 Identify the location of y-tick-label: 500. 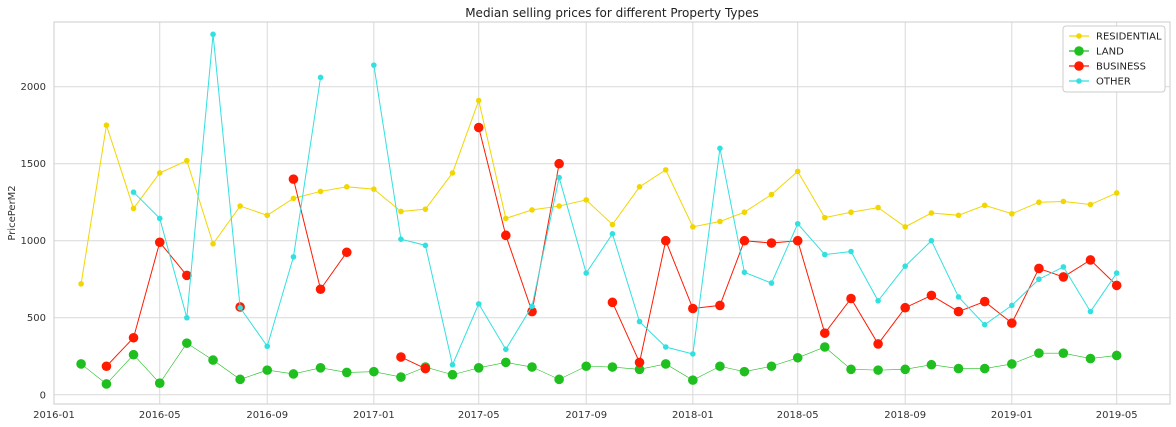
(36, 318).